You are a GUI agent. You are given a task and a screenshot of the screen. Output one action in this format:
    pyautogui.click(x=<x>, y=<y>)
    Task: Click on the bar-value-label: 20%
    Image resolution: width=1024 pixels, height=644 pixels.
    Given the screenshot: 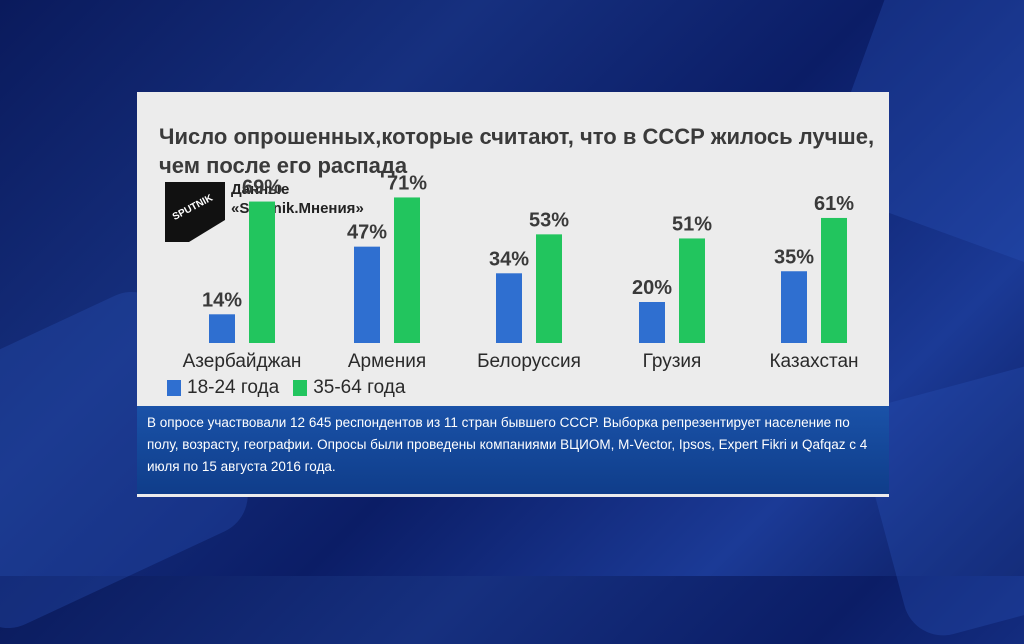 What is the action you would take?
    pyautogui.click(x=652, y=288)
    